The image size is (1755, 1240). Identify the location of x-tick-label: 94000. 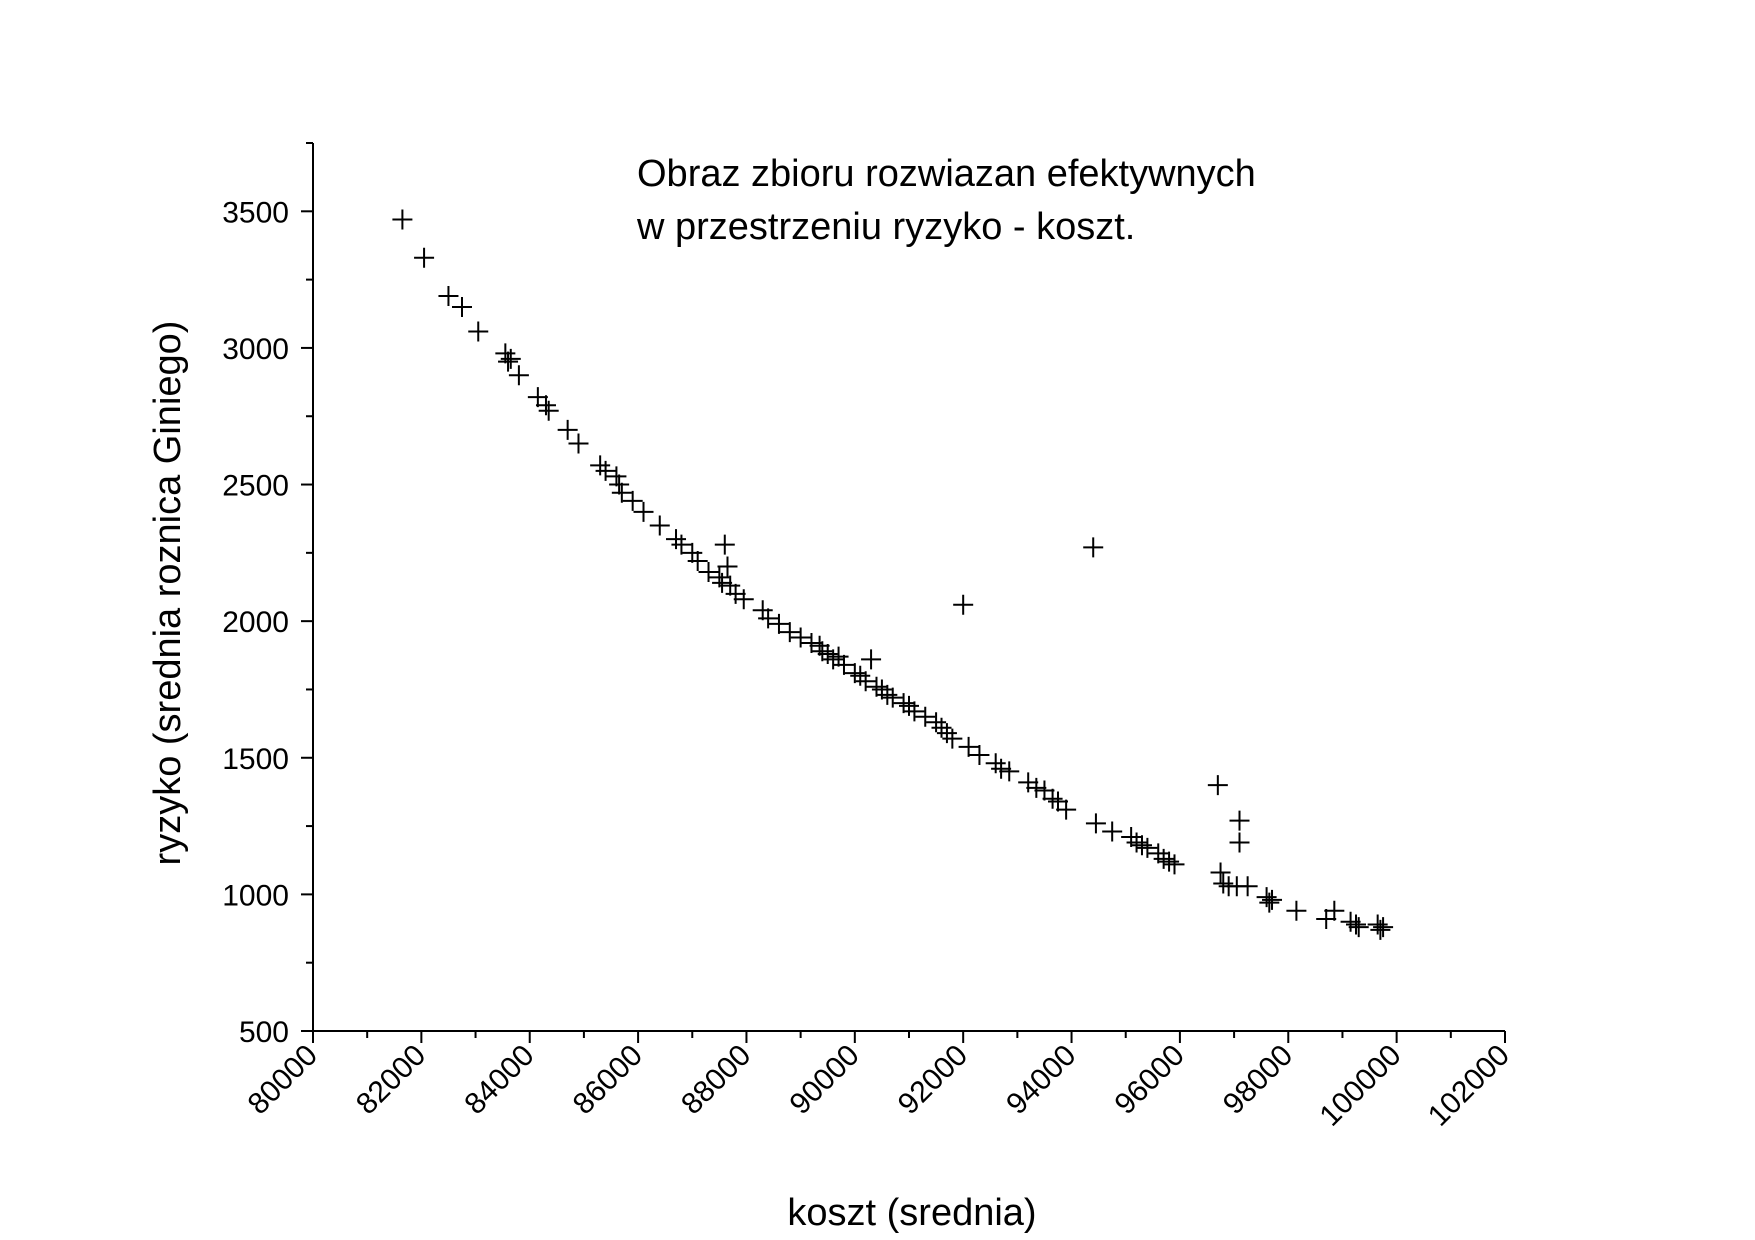
(1041, 1080).